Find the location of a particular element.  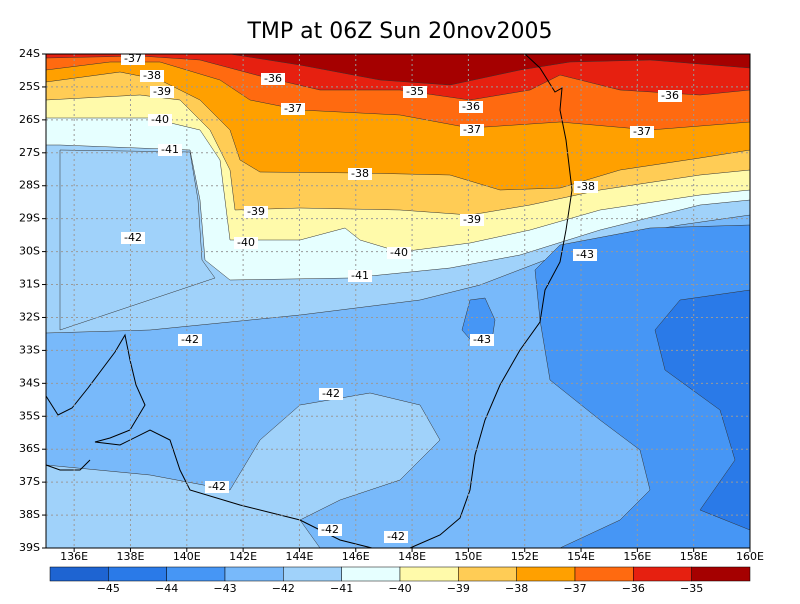

y-tick-label: 33S is located at coordinates (29, 349).